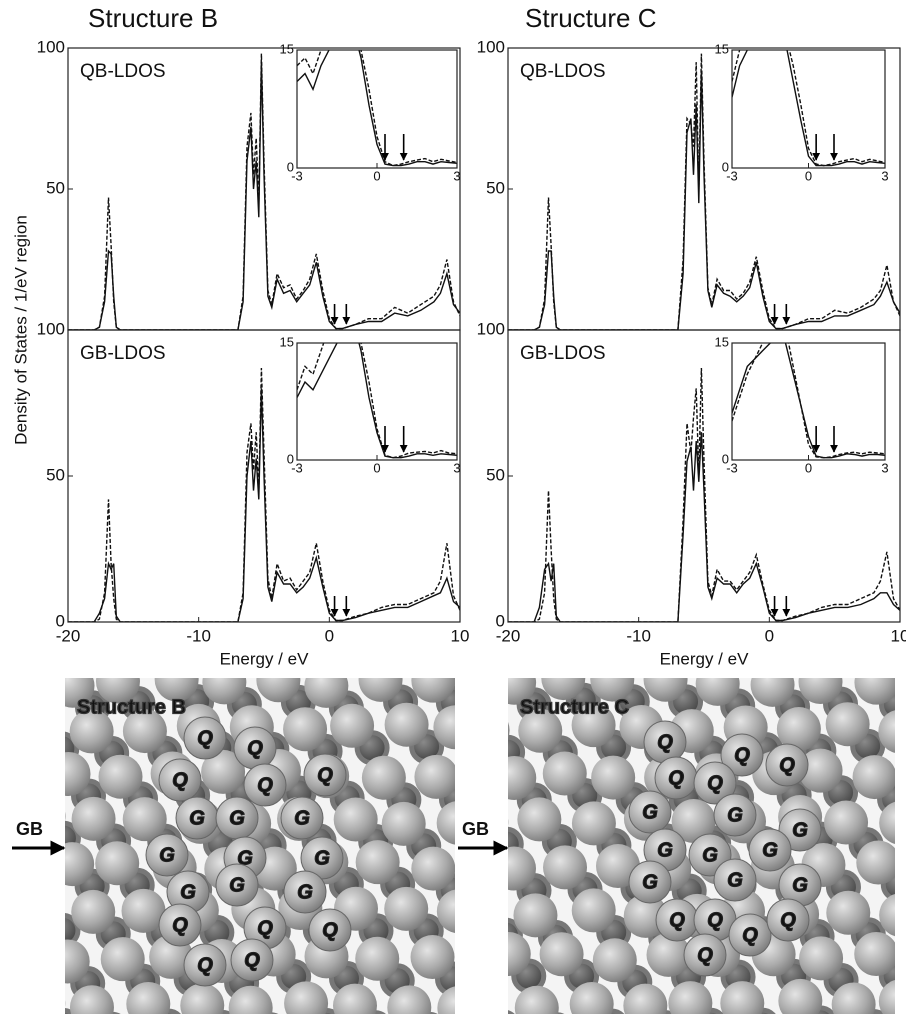  Describe the element at coordinates (491, 46) in the screenshot. I see `y-tick-label: 100` at that location.